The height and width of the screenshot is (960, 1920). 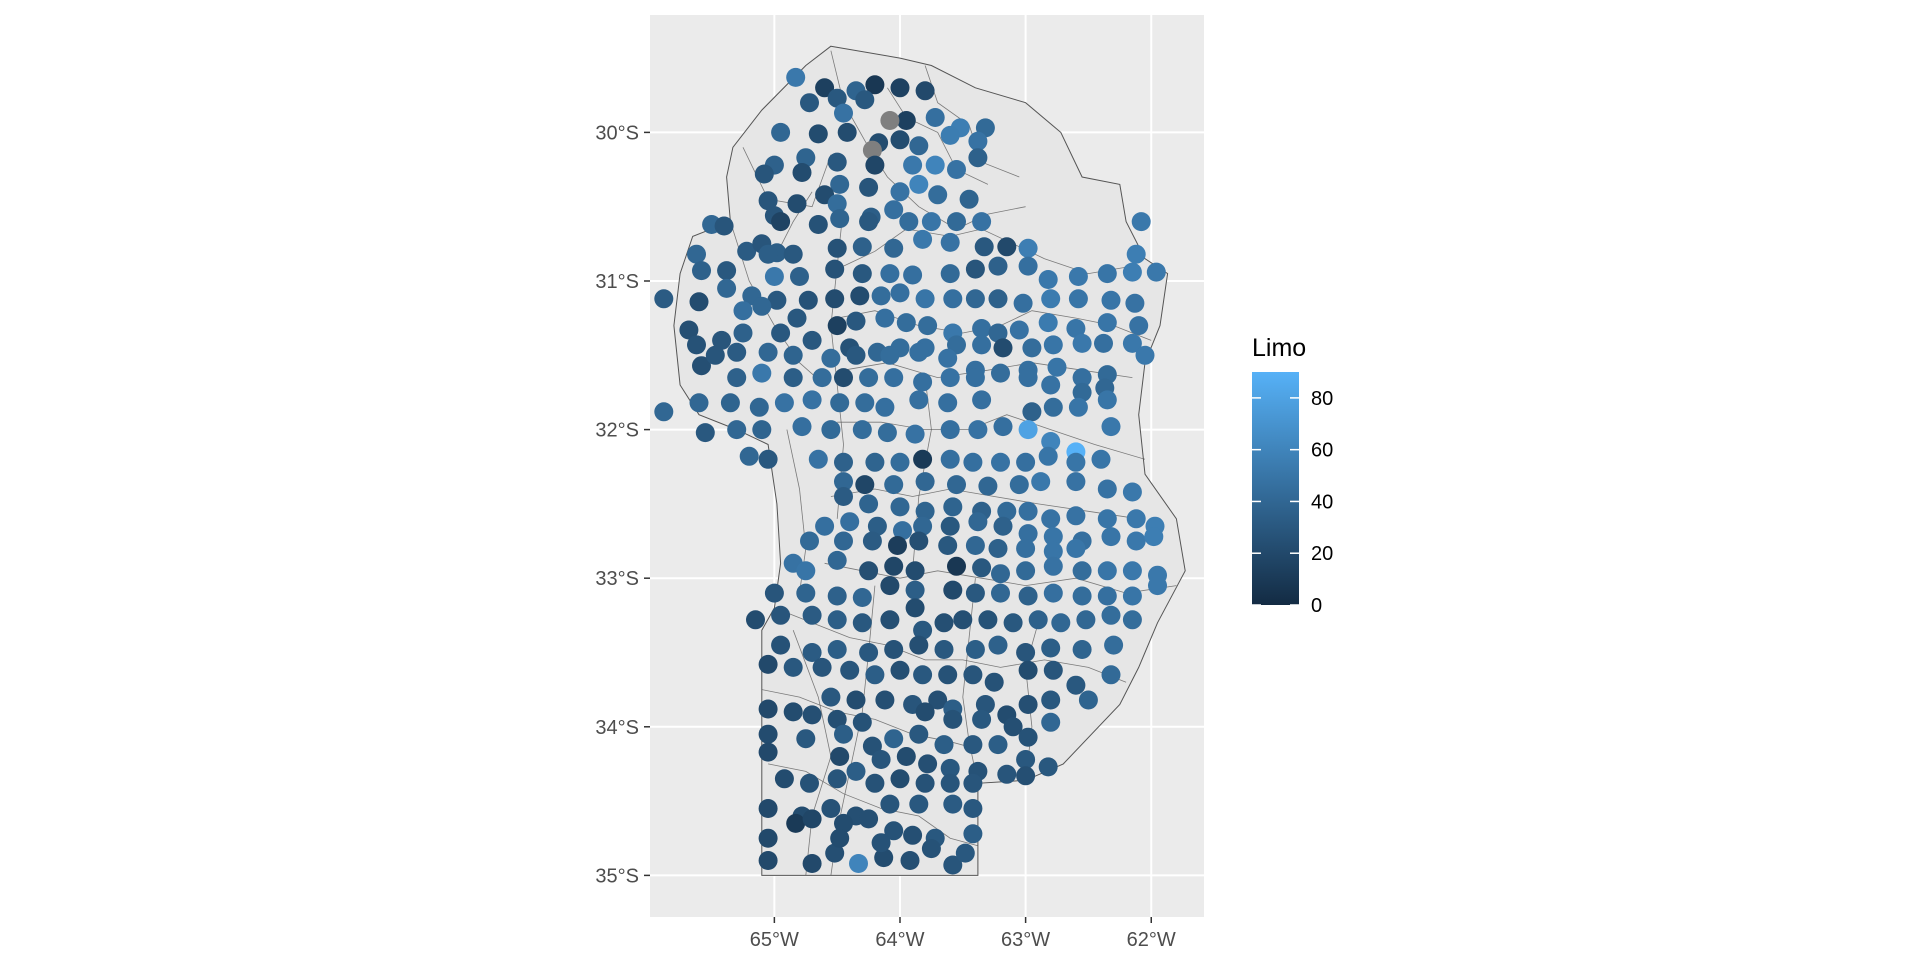 I want to click on legend-tick-label: 60, so click(x=1322, y=451).